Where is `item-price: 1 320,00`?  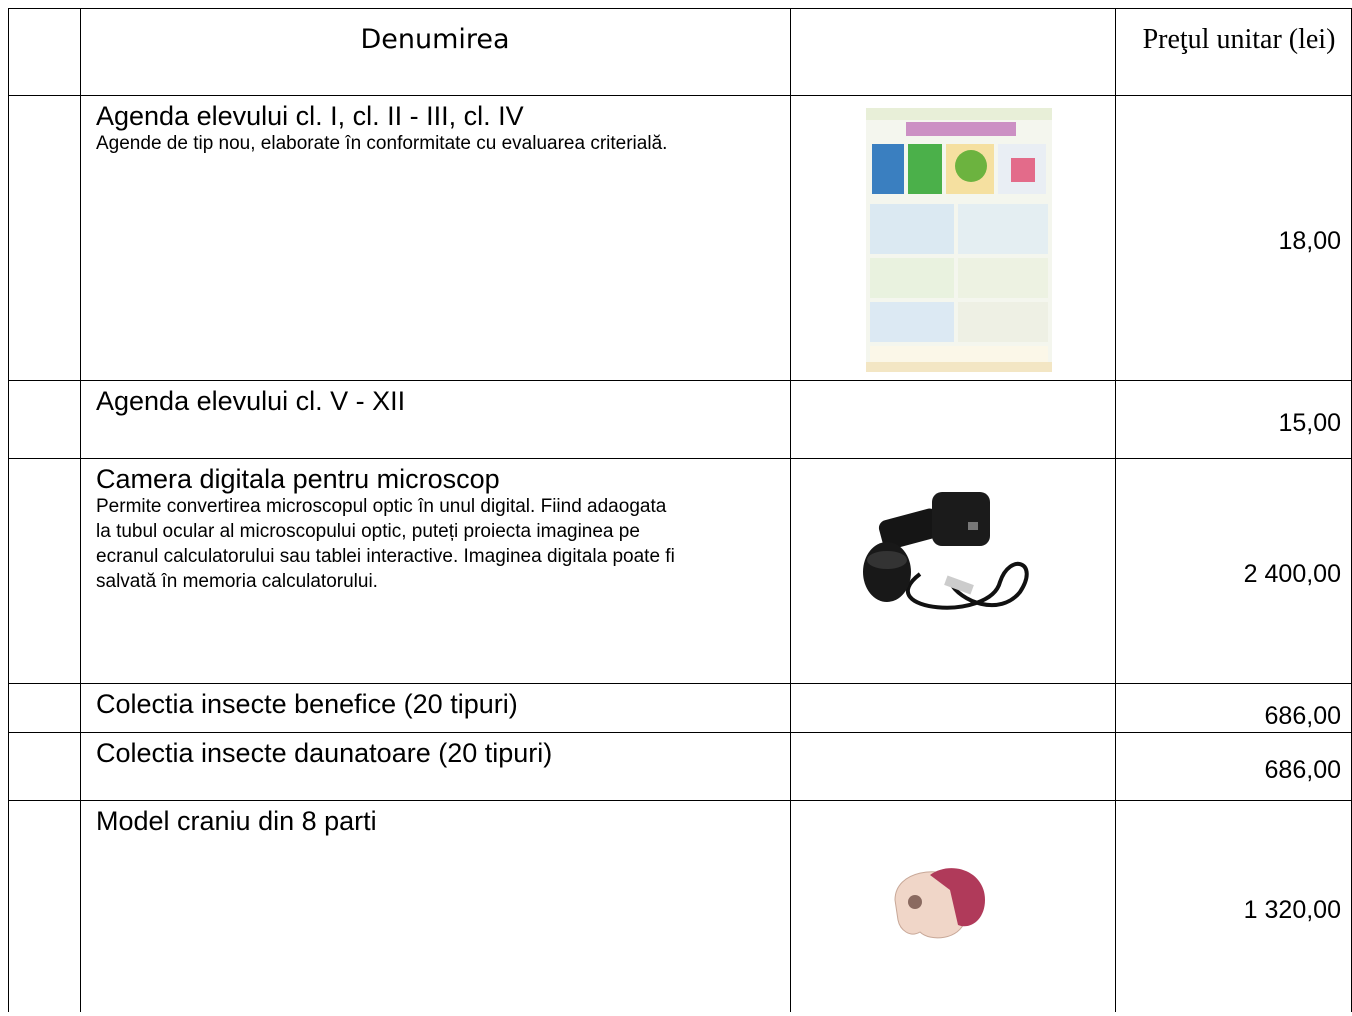
item-price: 1 320,00 is located at coordinates (1292, 909).